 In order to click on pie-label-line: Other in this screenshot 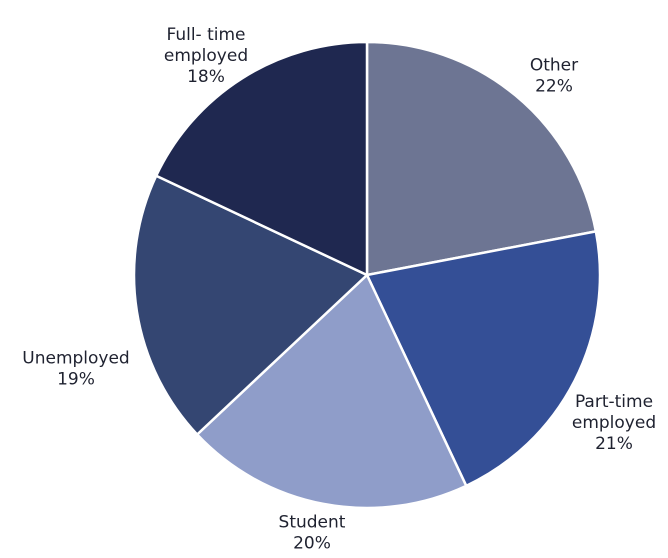, I will do `click(554, 66)`.